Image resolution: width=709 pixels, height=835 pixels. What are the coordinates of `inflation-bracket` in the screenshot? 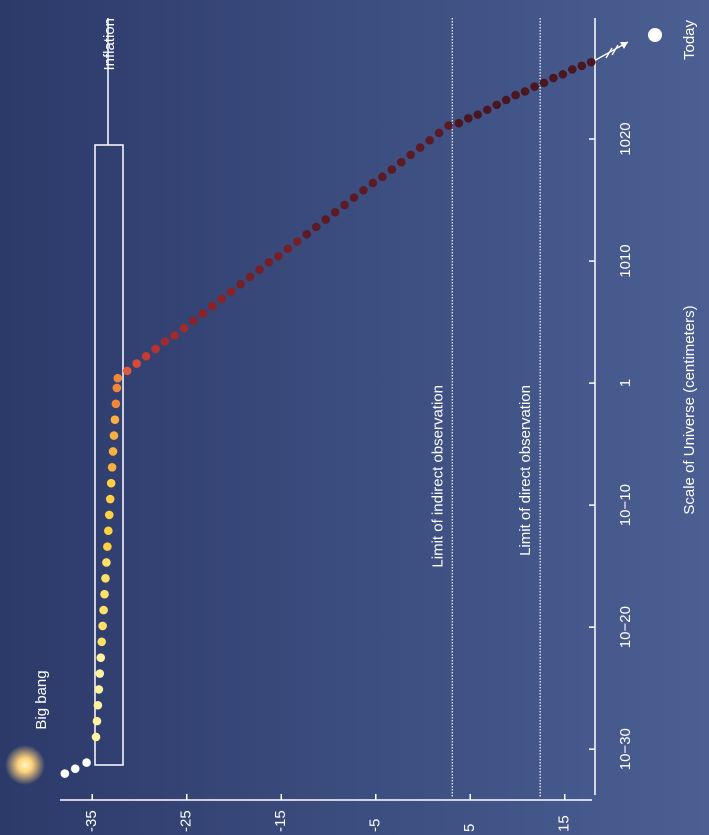 It's located at (109, 392).